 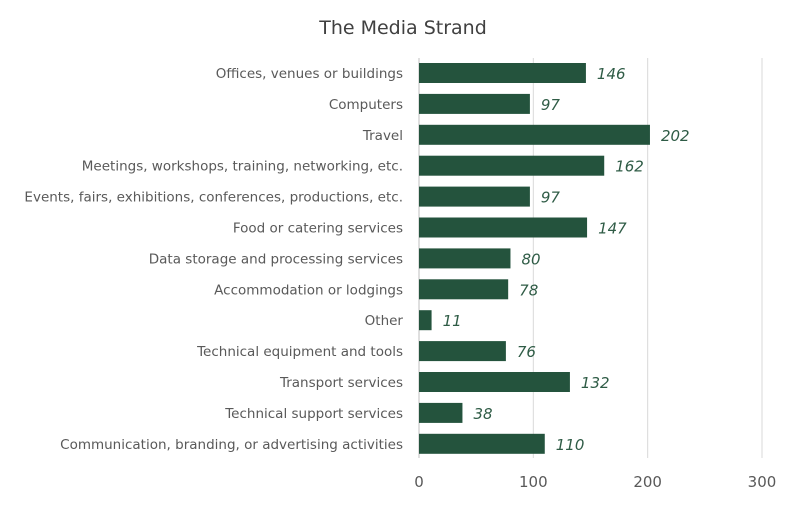 What do you see at coordinates (309, 74) in the screenshot?
I see `category-label-0: Offices, venues or buildings` at bounding box center [309, 74].